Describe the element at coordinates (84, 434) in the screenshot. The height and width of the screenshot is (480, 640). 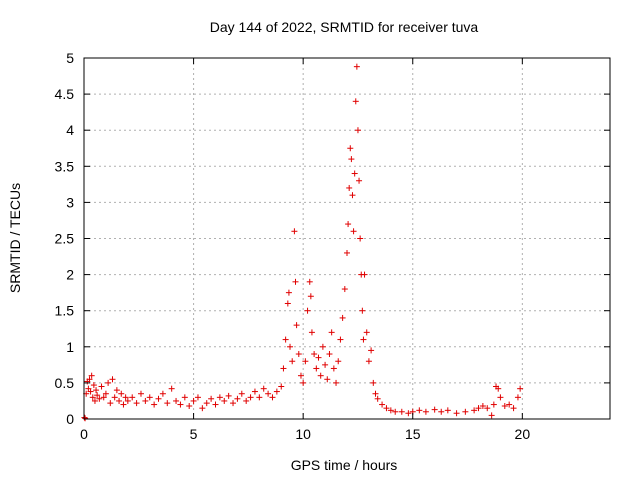
I see `x-tick-label: 0` at that location.